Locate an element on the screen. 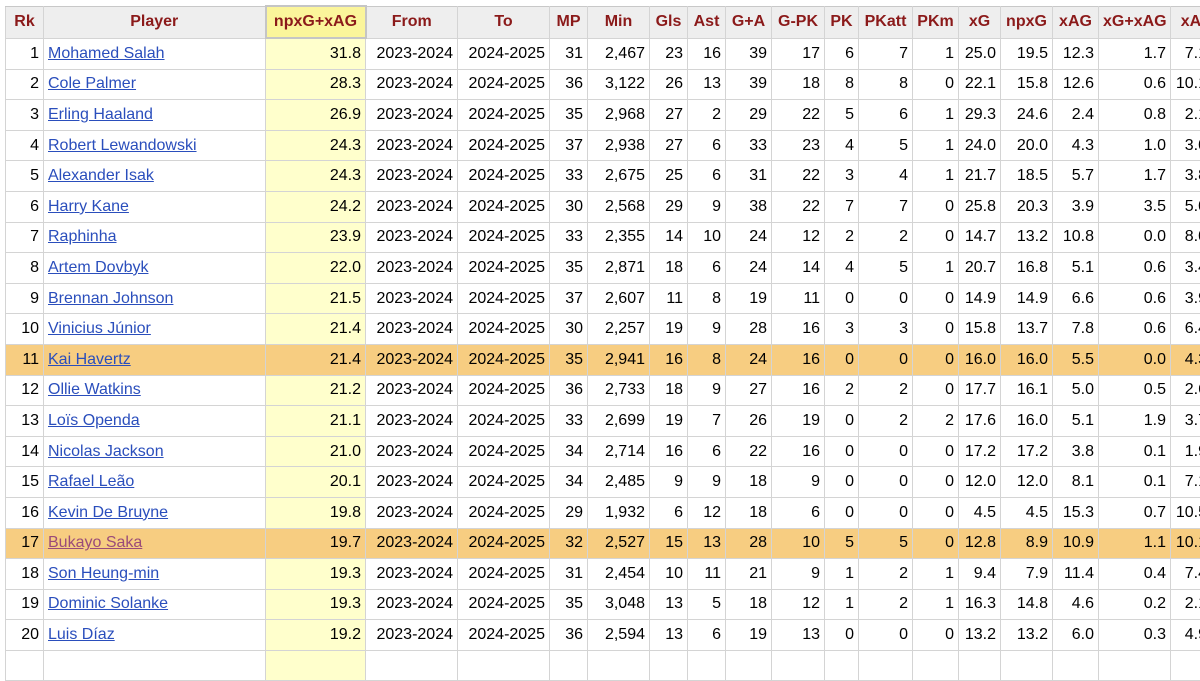 The height and width of the screenshot is (681, 1200). cell-xg: 12.8 is located at coordinates (980, 543).